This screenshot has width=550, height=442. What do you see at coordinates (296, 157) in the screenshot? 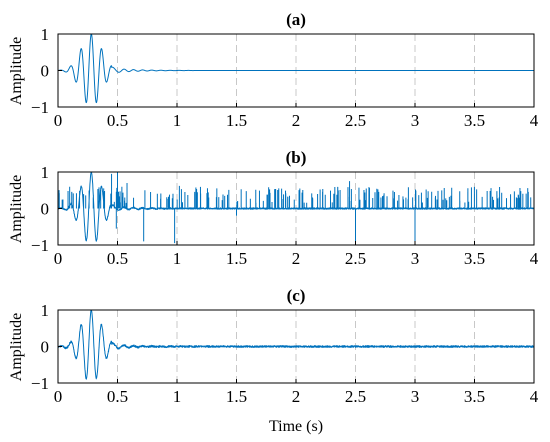
I see `panel-b-title: (b)` at bounding box center [296, 157].